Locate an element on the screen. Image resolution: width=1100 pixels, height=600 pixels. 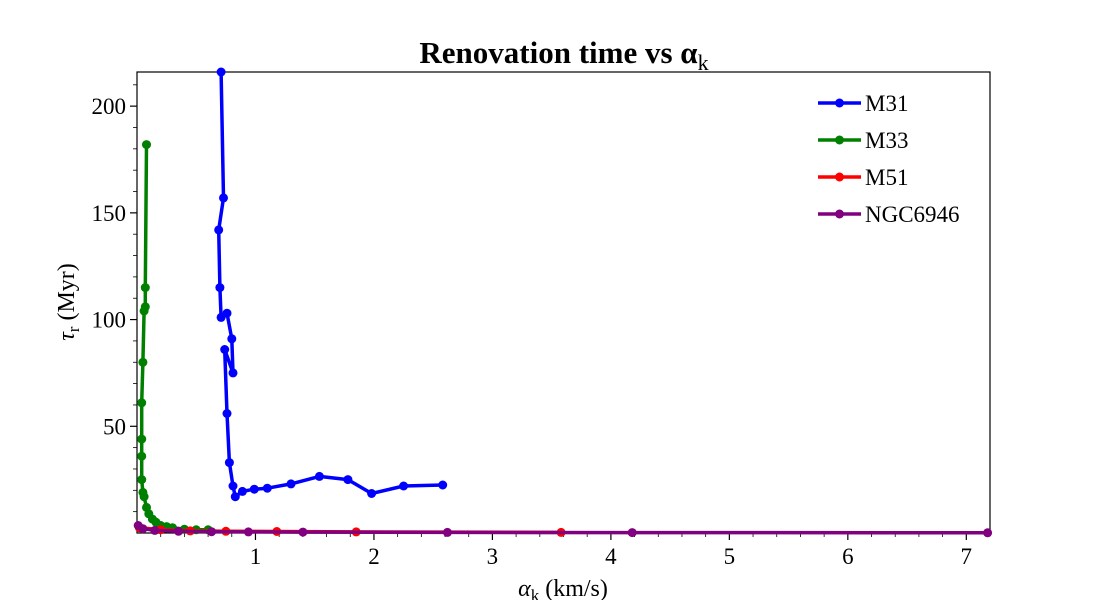
legend-label: M51 is located at coordinates (886, 177).